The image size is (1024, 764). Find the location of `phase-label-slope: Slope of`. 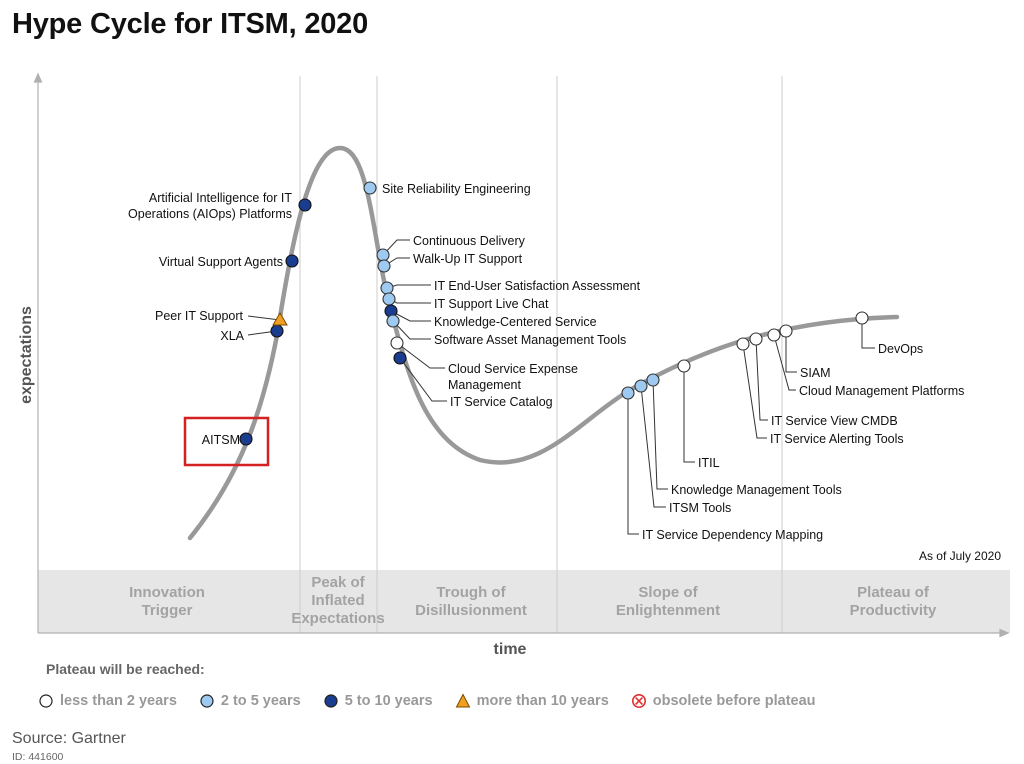

phase-label-slope: Slope of is located at coordinates (668, 592).